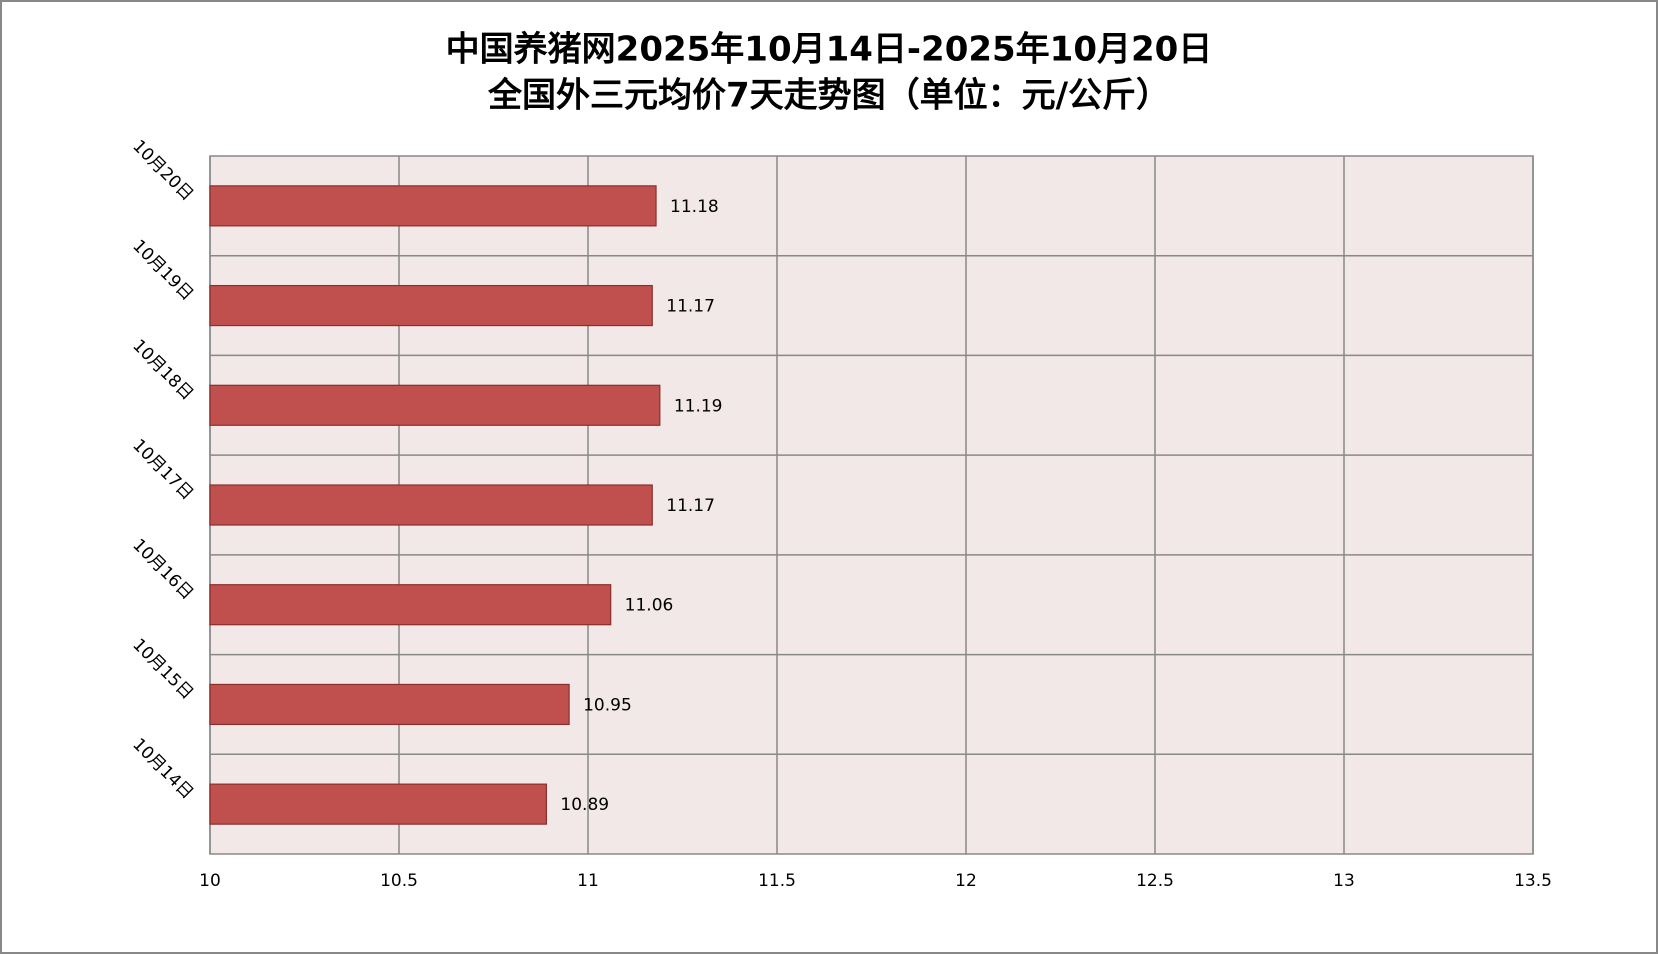 The width and height of the screenshot is (1658, 954). What do you see at coordinates (588, 881) in the screenshot?
I see `x-tick-label: 11` at bounding box center [588, 881].